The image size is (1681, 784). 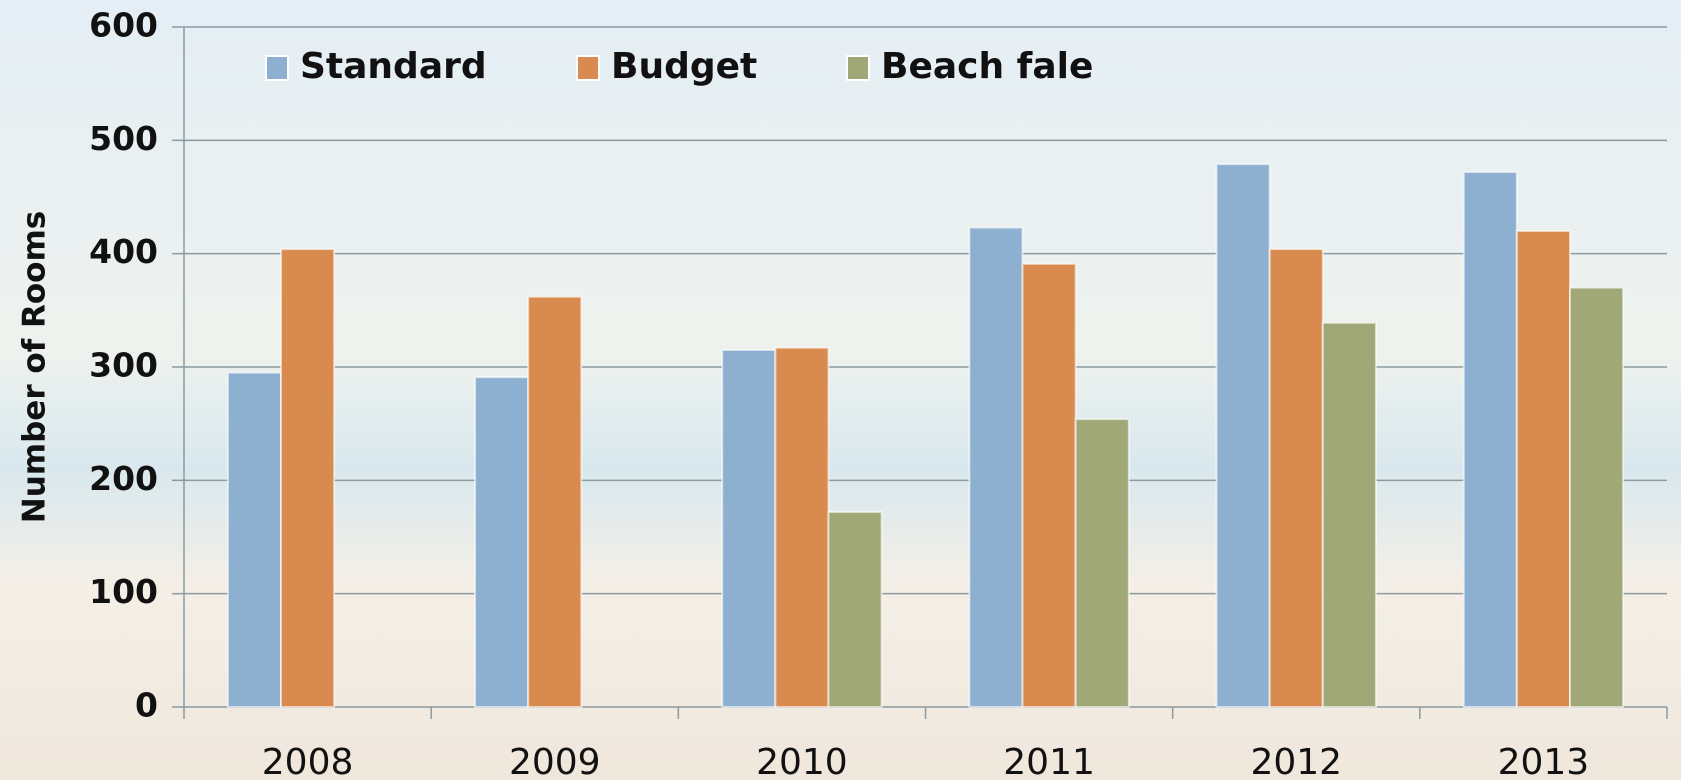 What do you see at coordinates (123, 138) in the screenshot?
I see `y-tick-label: 500` at bounding box center [123, 138].